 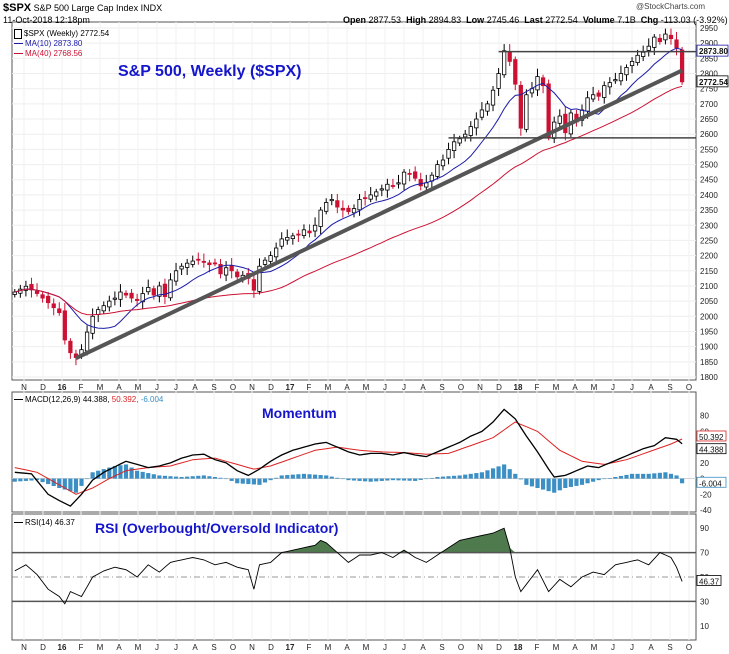 What do you see at coordinates (445, 20) in the screenshot?
I see `high-value: 2894.83` at bounding box center [445, 20].